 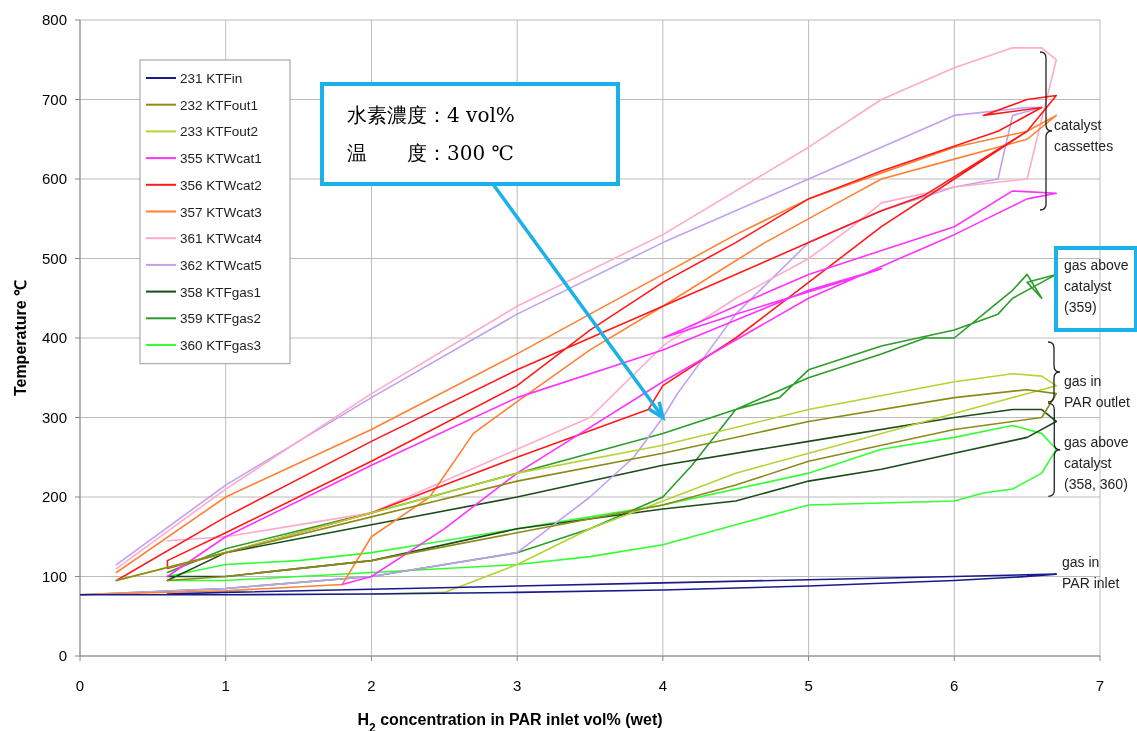 What do you see at coordinates (219, 105) in the screenshot?
I see `legend-label: 232 KTFout1` at bounding box center [219, 105].